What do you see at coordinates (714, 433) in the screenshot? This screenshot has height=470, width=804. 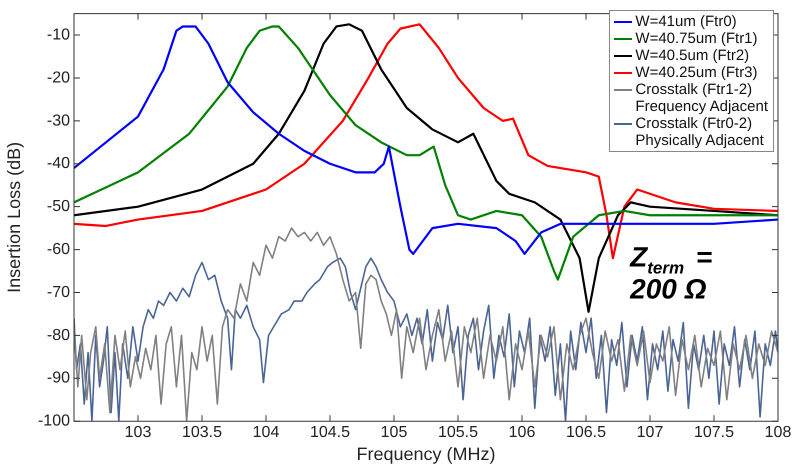 I see `x-tick-label: 107.5` at bounding box center [714, 433].